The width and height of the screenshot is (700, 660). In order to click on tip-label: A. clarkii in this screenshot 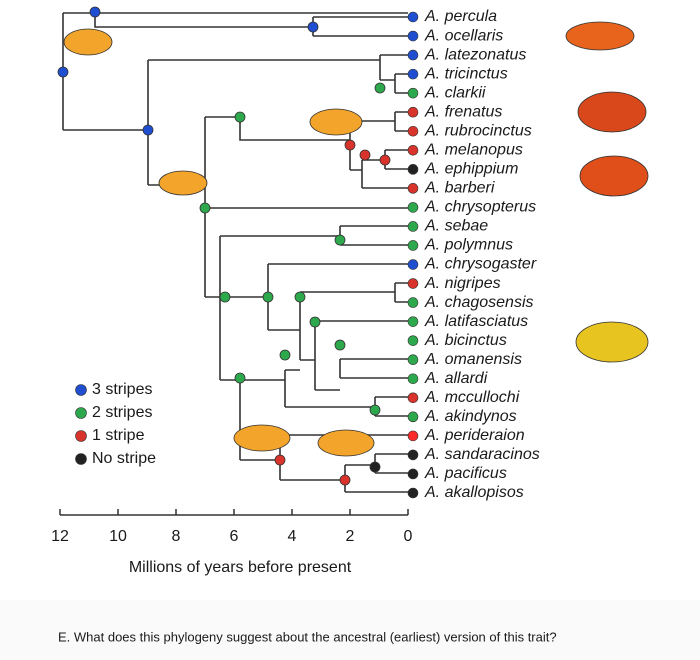, I will do `click(455, 92)`.